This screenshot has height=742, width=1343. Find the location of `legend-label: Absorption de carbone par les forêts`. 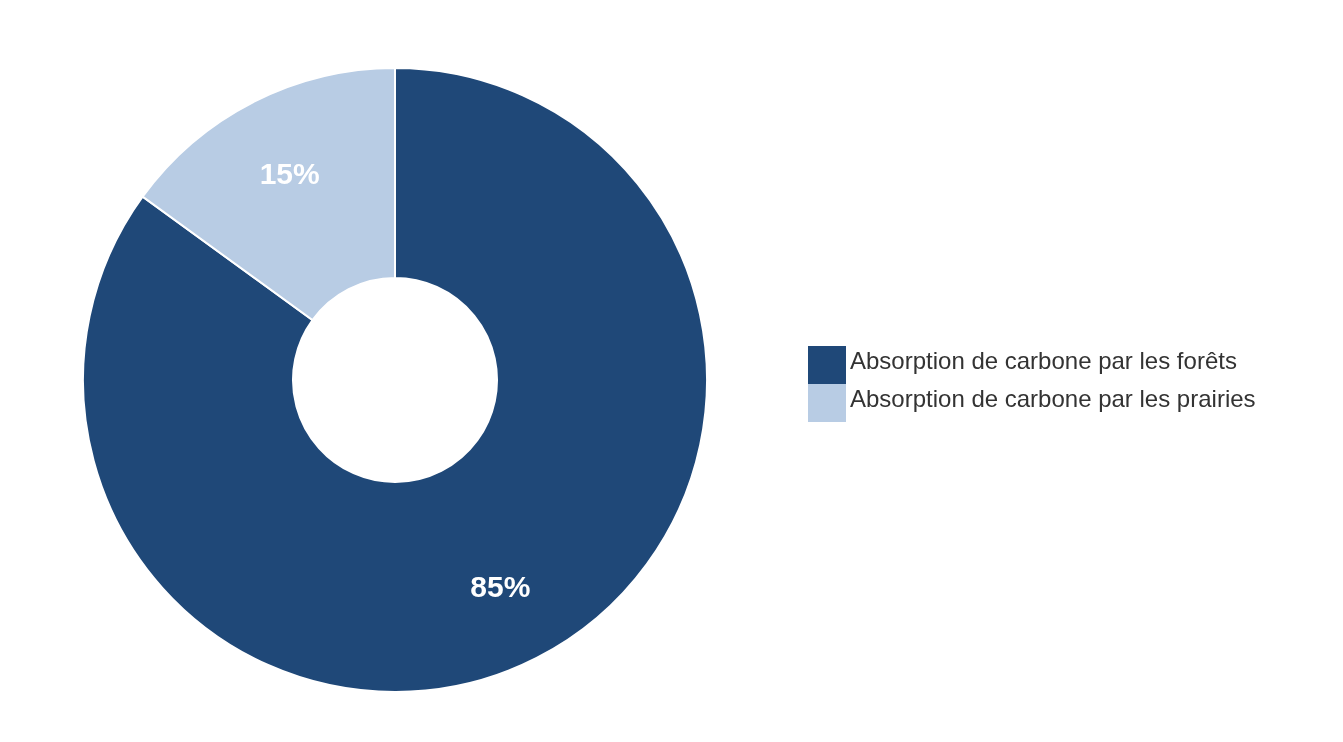

legend-label: Absorption de carbone par les forêts is located at coordinates (1043, 361).